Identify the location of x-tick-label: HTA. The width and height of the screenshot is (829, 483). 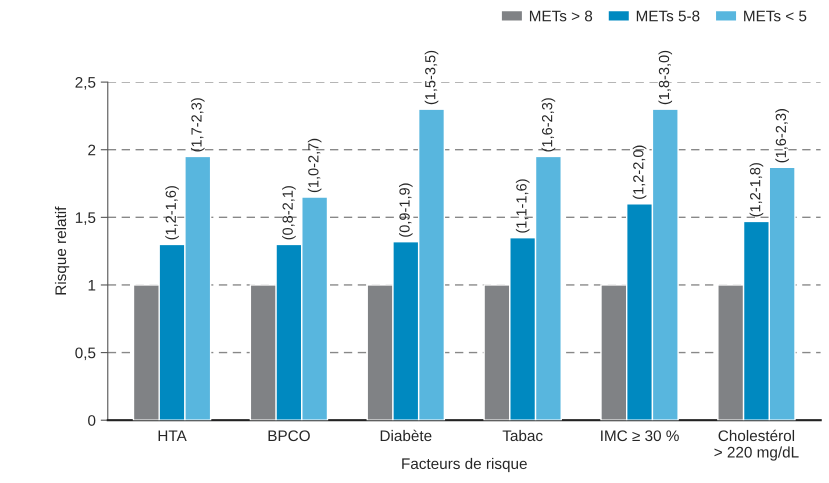
(172, 436).